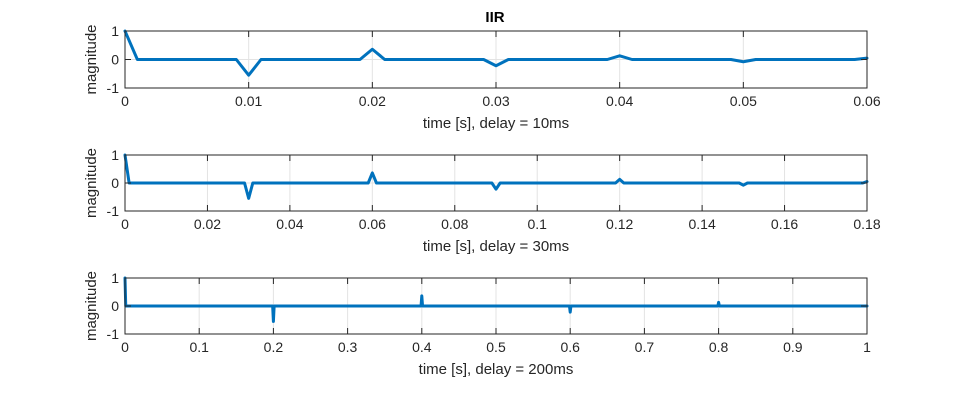  I want to click on x-axis-label: time [s], delay = 10ms, so click(496, 123).